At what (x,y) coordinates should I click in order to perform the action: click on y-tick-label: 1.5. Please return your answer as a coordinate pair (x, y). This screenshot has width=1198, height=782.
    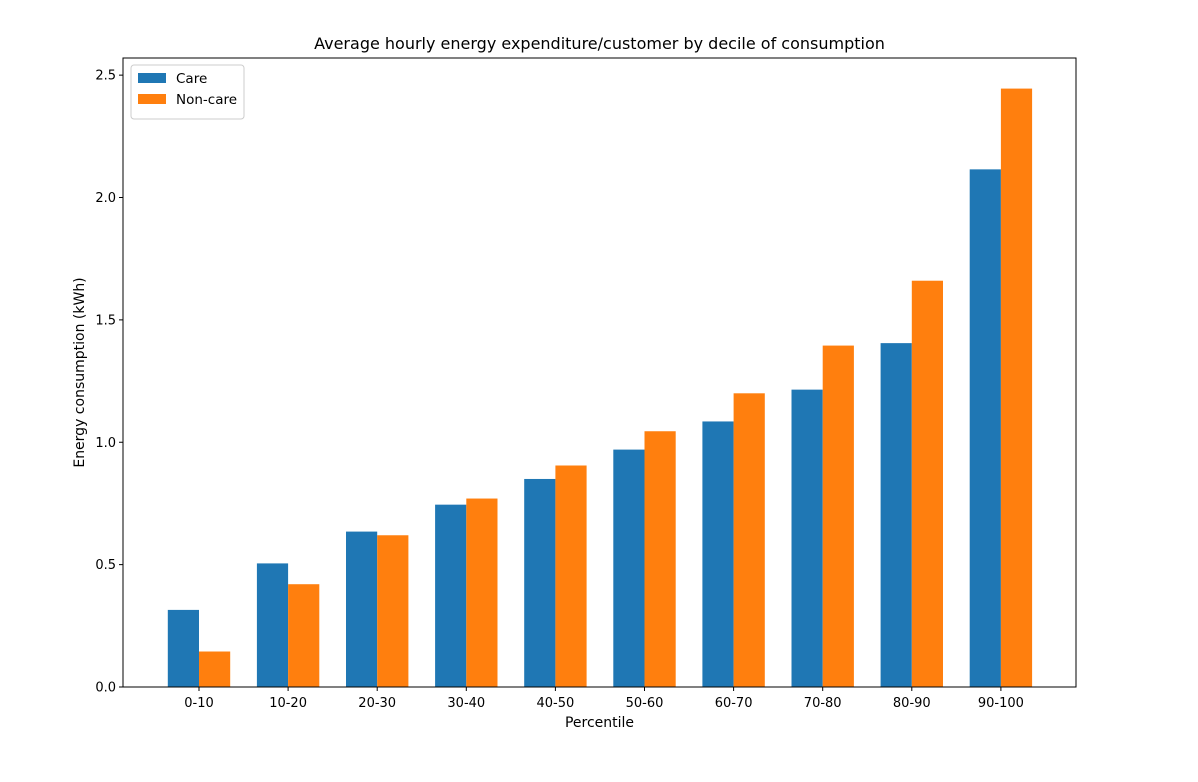
    Looking at the image, I should click on (105, 320).